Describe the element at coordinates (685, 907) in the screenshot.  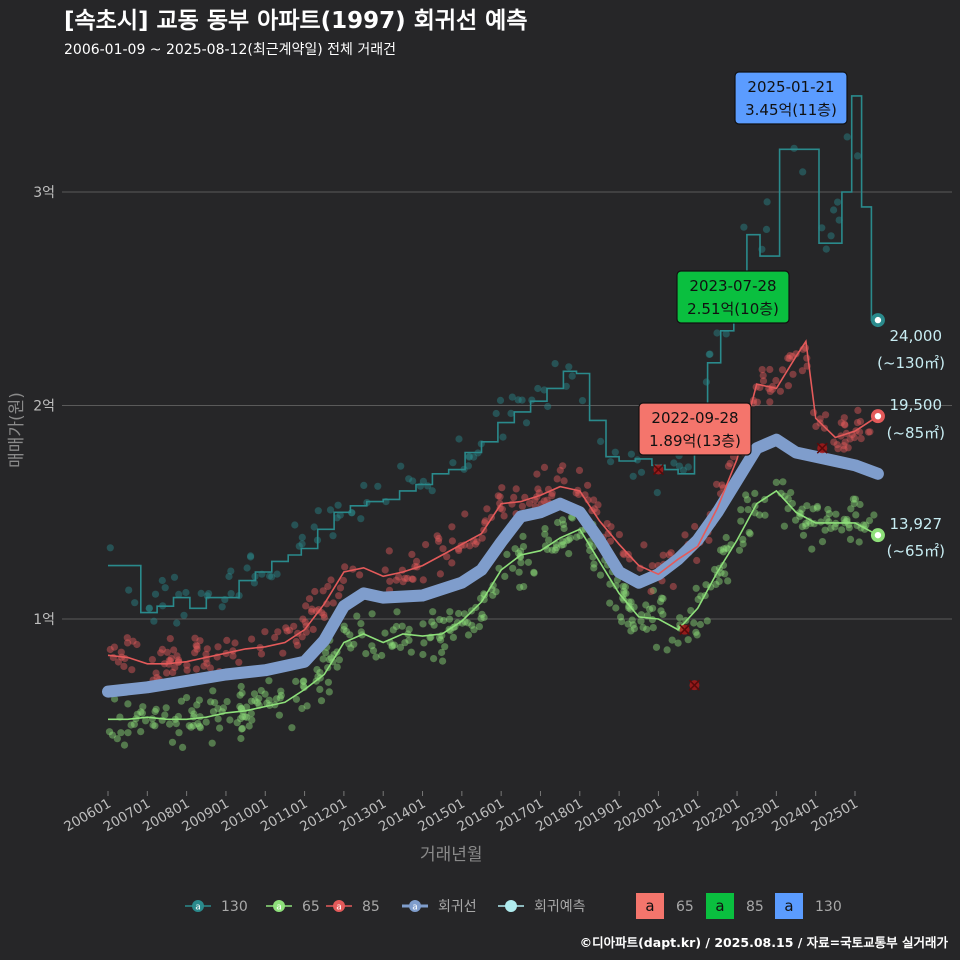
I see `legend-box-label: 65` at that location.